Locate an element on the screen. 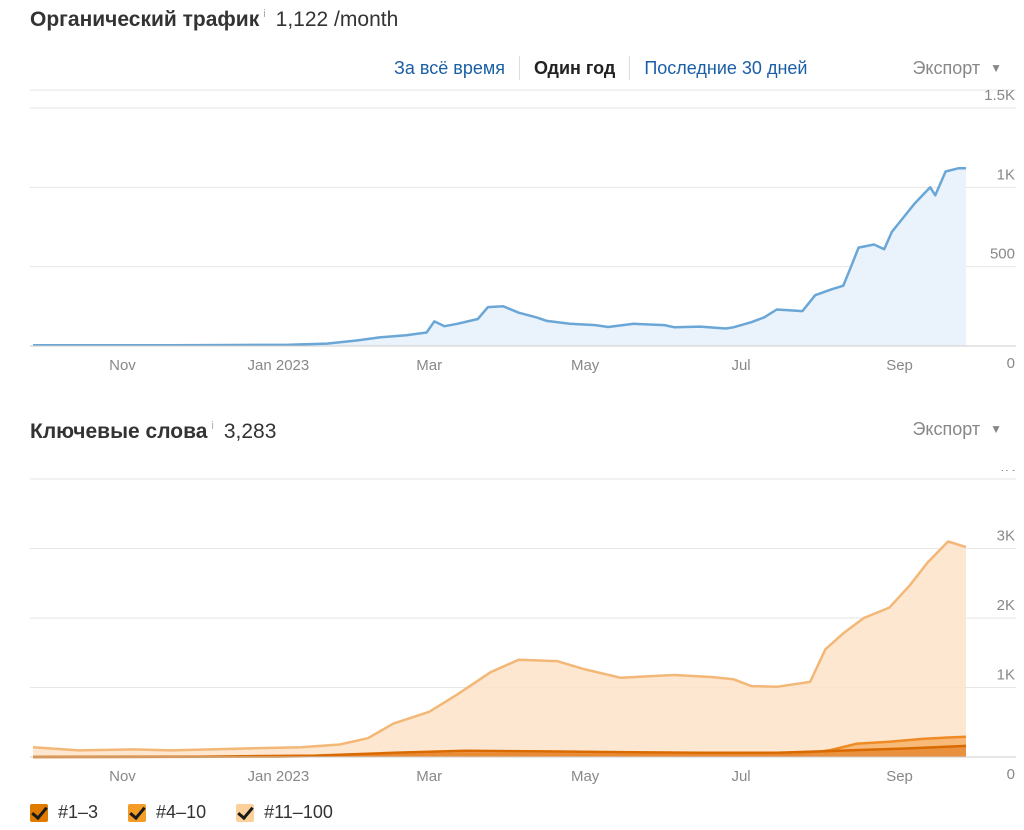 The height and width of the screenshot is (830, 1024). y-tick-label: 1.5K is located at coordinates (999, 95).